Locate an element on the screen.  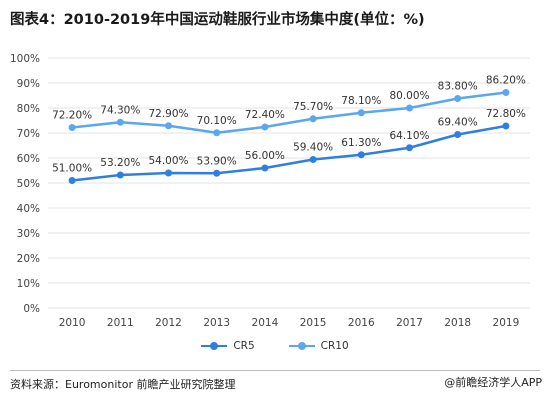
data-label-cr10: 80.00% is located at coordinates (409, 96).